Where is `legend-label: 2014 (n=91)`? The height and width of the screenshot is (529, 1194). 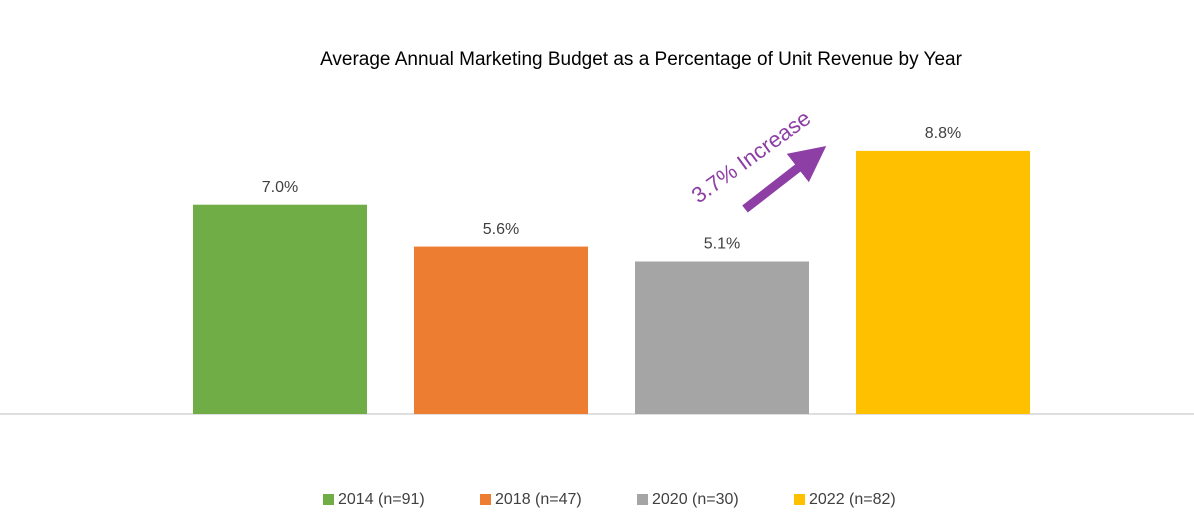 legend-label: 2014 (n=91) is located at coordinates (381, 499).